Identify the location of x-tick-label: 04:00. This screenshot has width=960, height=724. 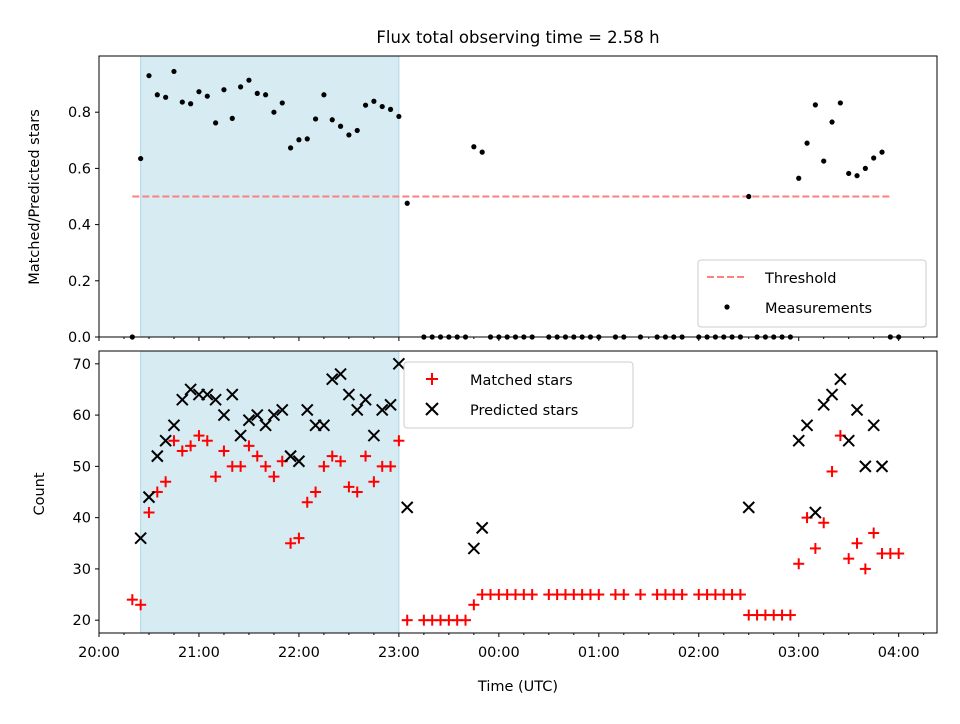
(899, 653).